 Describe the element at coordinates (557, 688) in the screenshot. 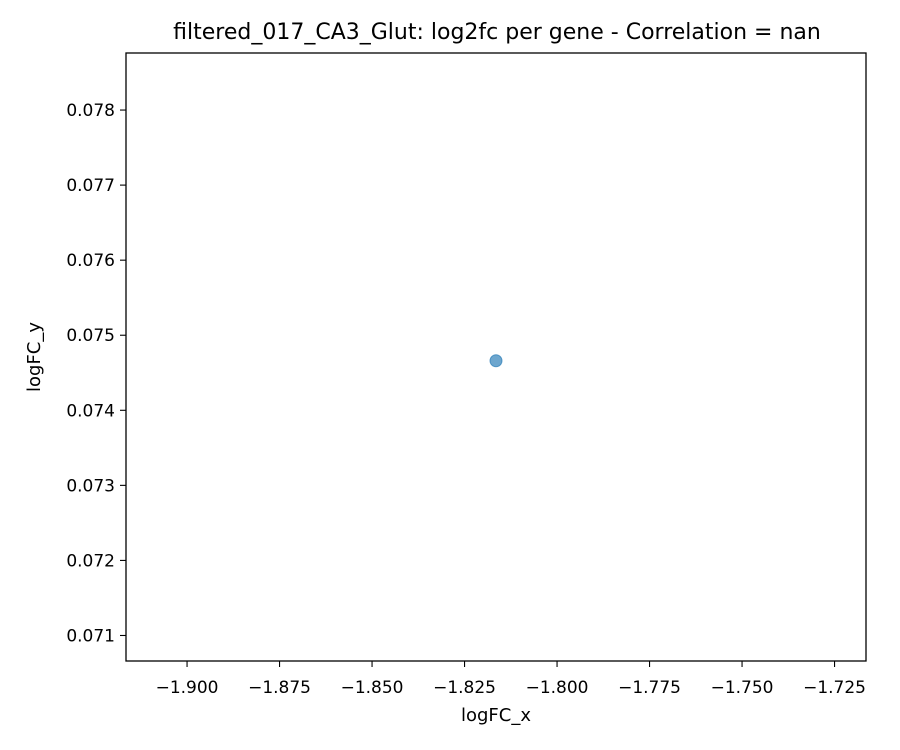

I see `x-tick-label: −1.800` at that location.